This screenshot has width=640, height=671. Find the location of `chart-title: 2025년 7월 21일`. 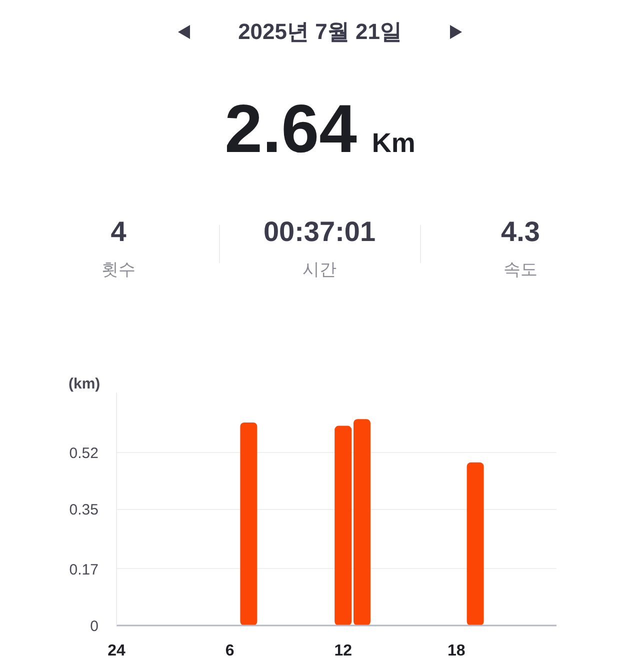

chart-title: 2025년 7월 21일 is located at coordinates (320, 32).